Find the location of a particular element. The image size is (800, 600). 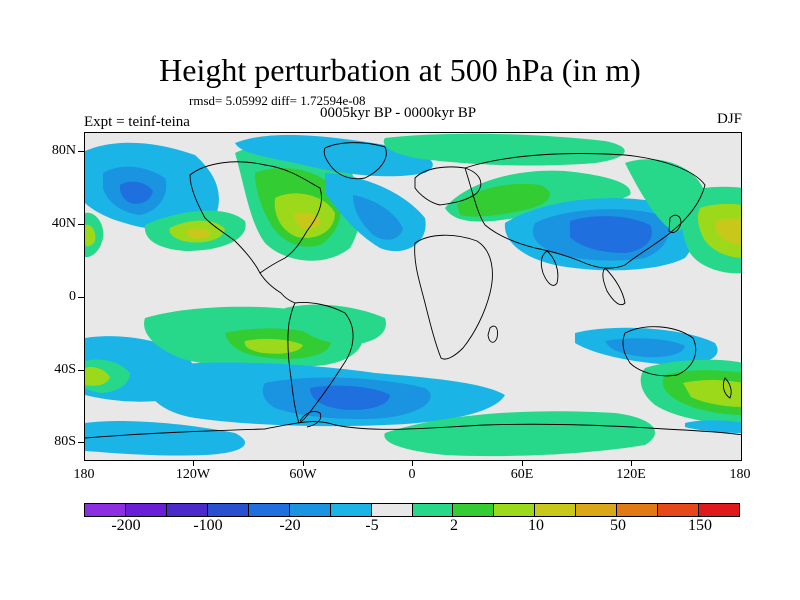

plot-title: Height perturbation at 500 hPa (in m) is located at coordinates (400, 70).